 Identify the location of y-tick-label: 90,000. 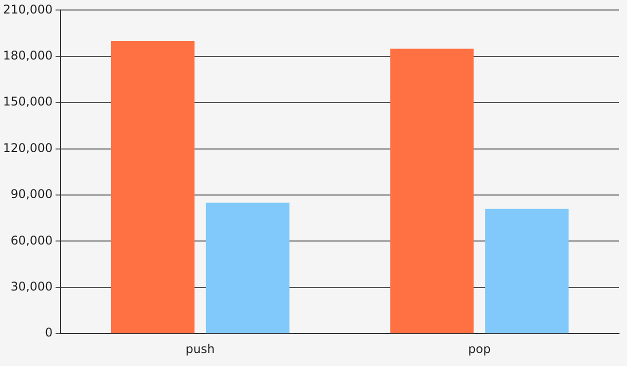
(31, 194).